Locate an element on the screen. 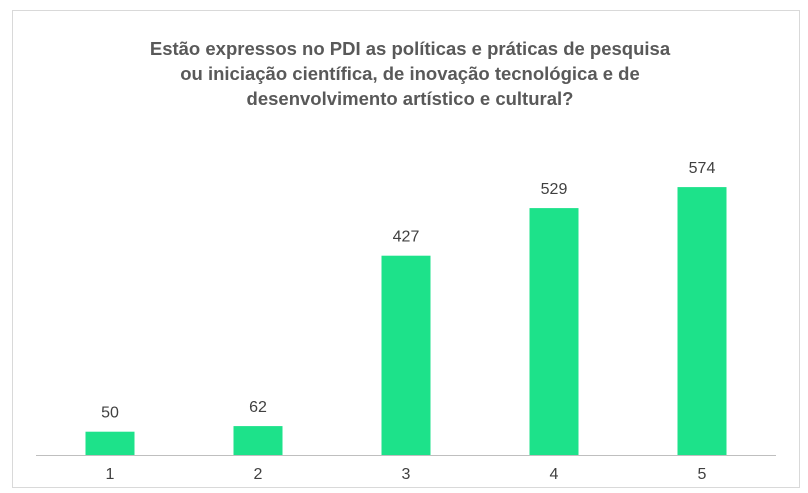 Image resolution: width=808 pixels, height=493 pixels. value-label-5: 574 is located at coordinates (702, 168).